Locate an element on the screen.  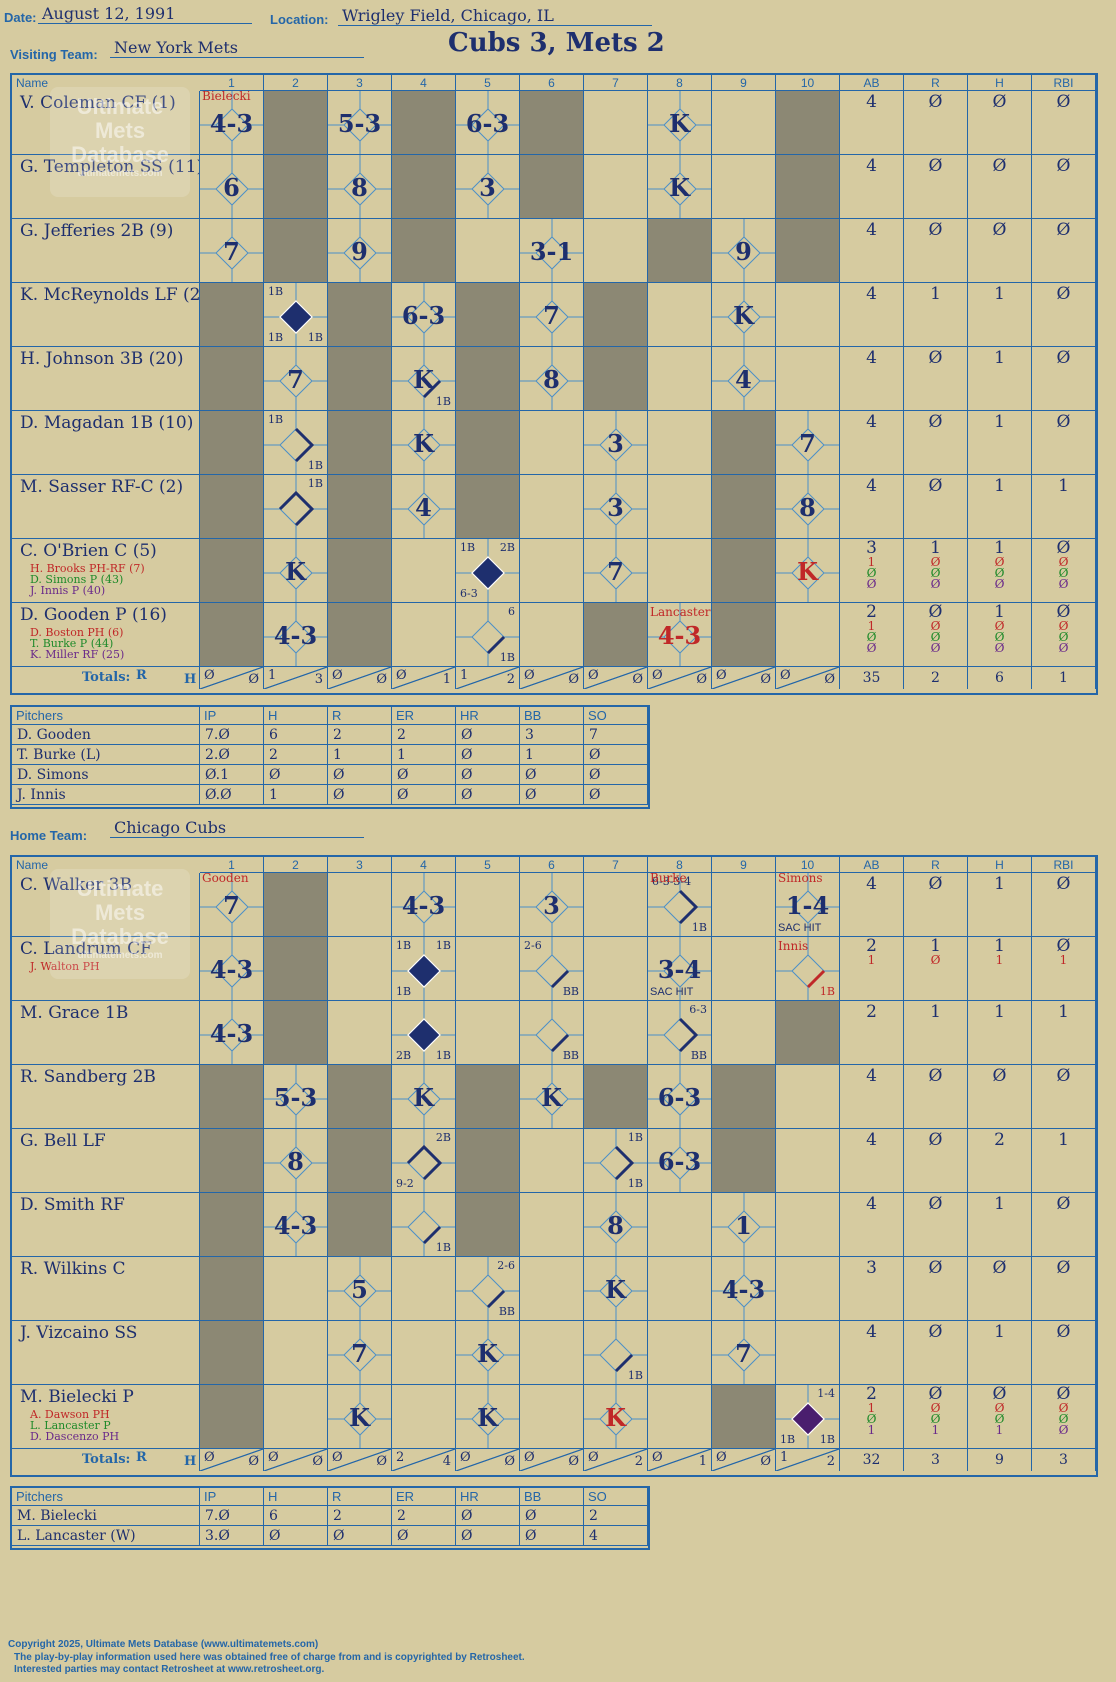
run-scored-diamond is located at coordinates (424, 1035).